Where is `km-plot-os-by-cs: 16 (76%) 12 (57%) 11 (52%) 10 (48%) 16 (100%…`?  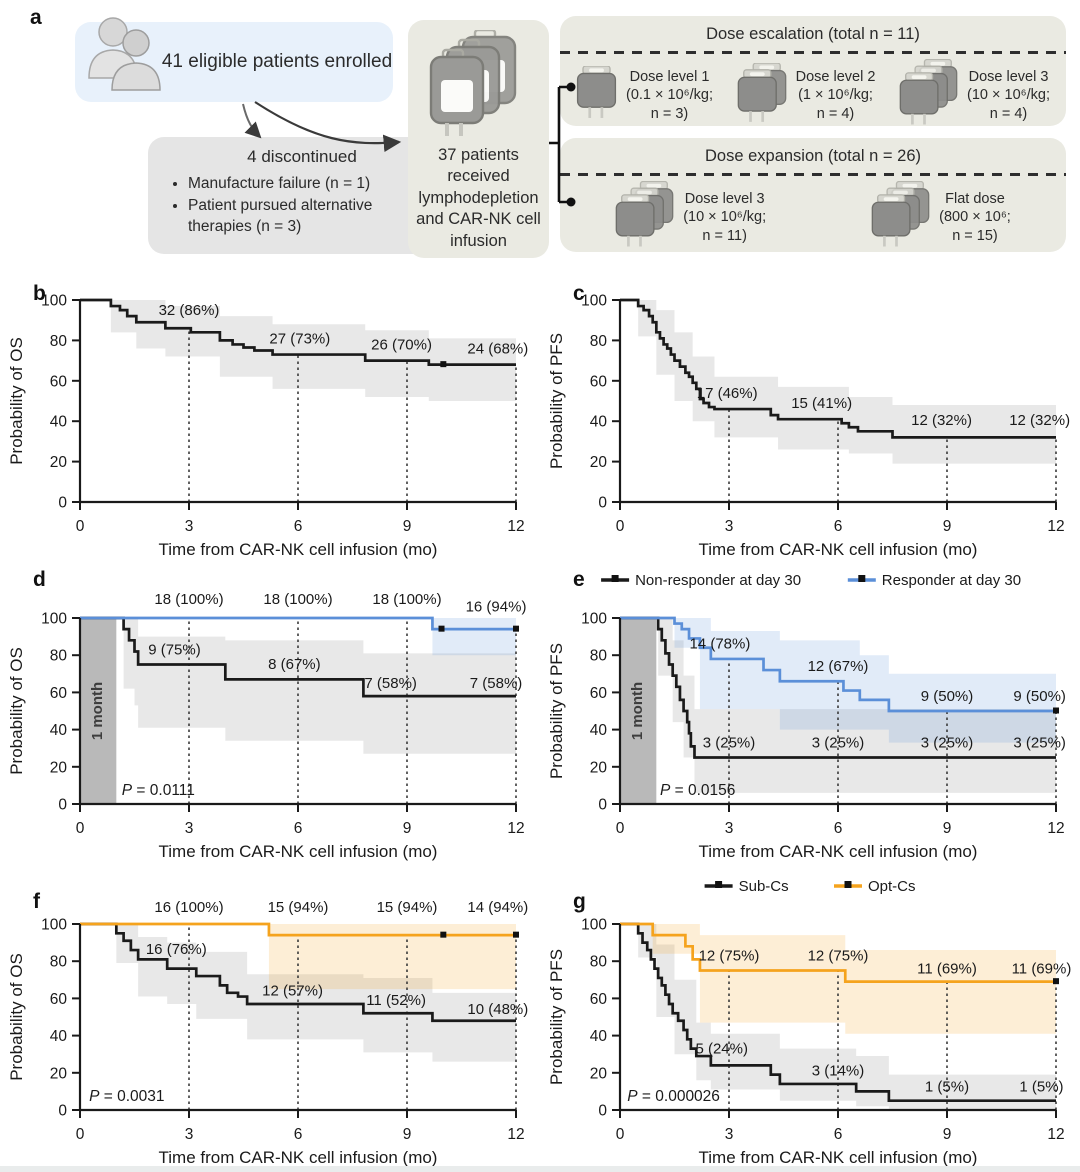 km-plot-os-by-cs: 16 (76%) 12 (57%) 11 (52%) 10 (48%) 16 (100%… is located at coordinates (267, 1033).